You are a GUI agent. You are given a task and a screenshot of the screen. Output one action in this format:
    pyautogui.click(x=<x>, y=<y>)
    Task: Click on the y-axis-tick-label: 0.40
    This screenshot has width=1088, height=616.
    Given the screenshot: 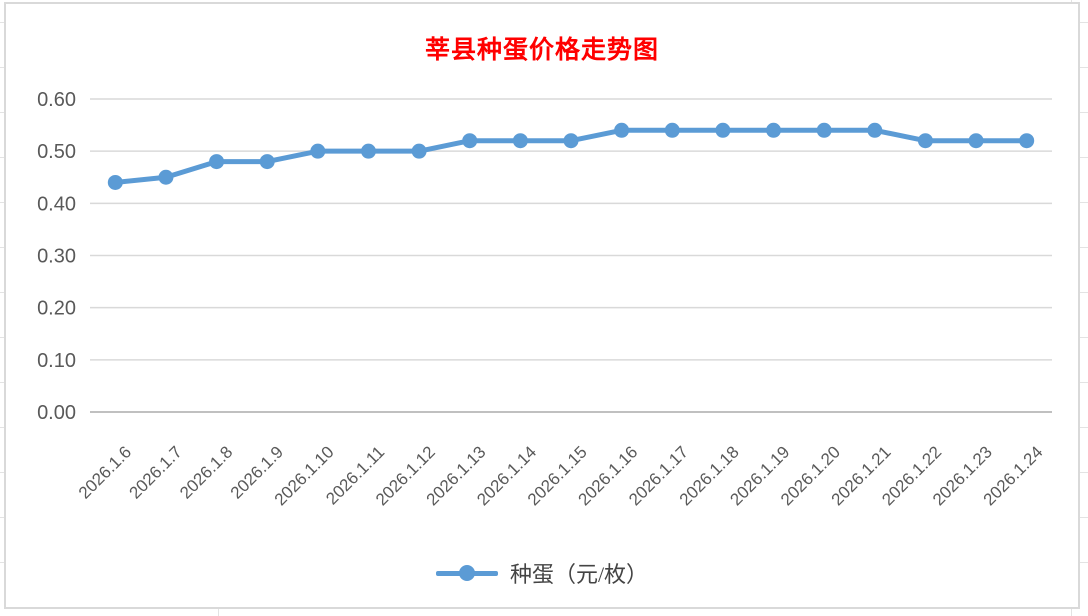 What is the action you would take?
    pyautogui.click(x=56, y=204)
    